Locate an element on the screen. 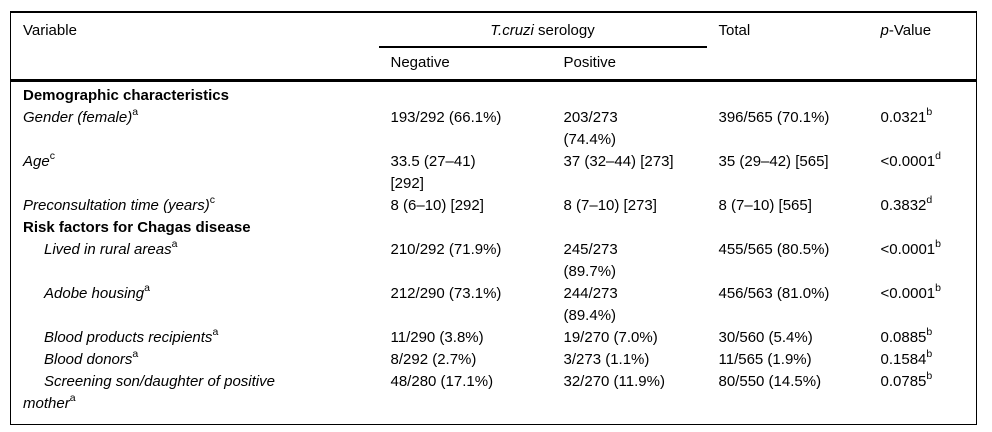 Image resolution: width=992 pixels, height=432 pixels. cell-negative: 193/292 (66.1%) is located at coordinates (446, 117).